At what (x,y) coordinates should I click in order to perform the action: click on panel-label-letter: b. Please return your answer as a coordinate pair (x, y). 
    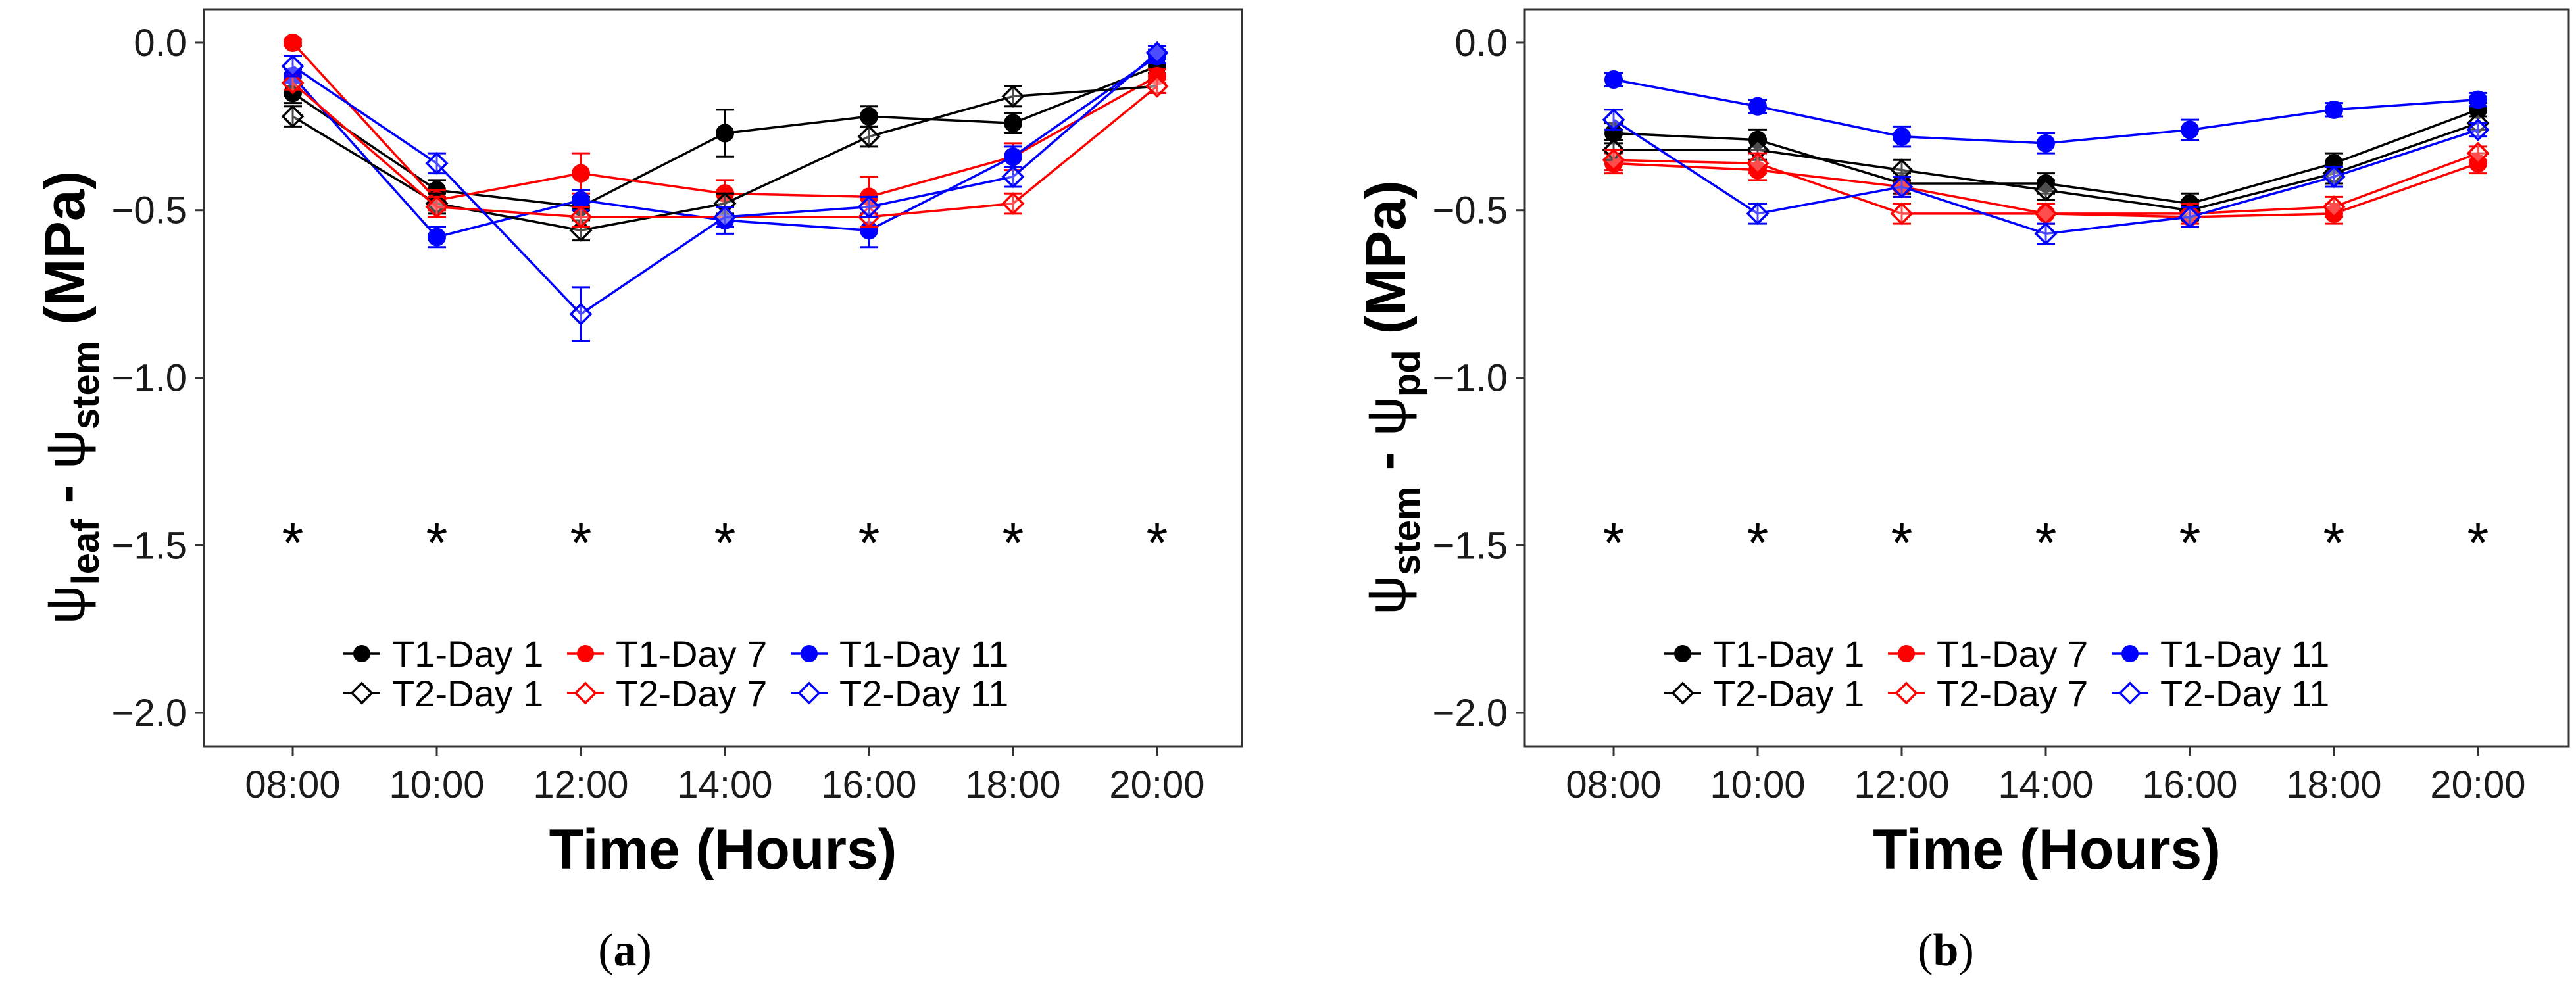
    Looking at the image, I should click on (1946, 950).